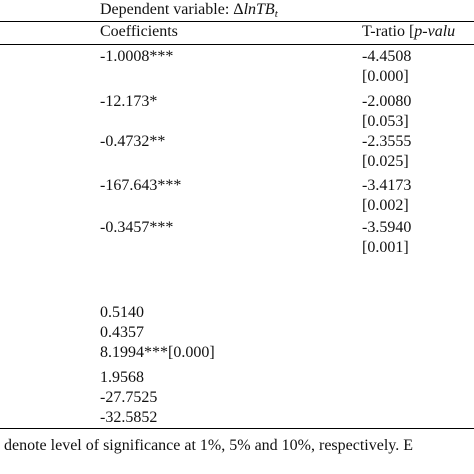  Describe the element at coordinates (137, 56) in the screenshot. I see `coefficient: -1.0008***` at that location.